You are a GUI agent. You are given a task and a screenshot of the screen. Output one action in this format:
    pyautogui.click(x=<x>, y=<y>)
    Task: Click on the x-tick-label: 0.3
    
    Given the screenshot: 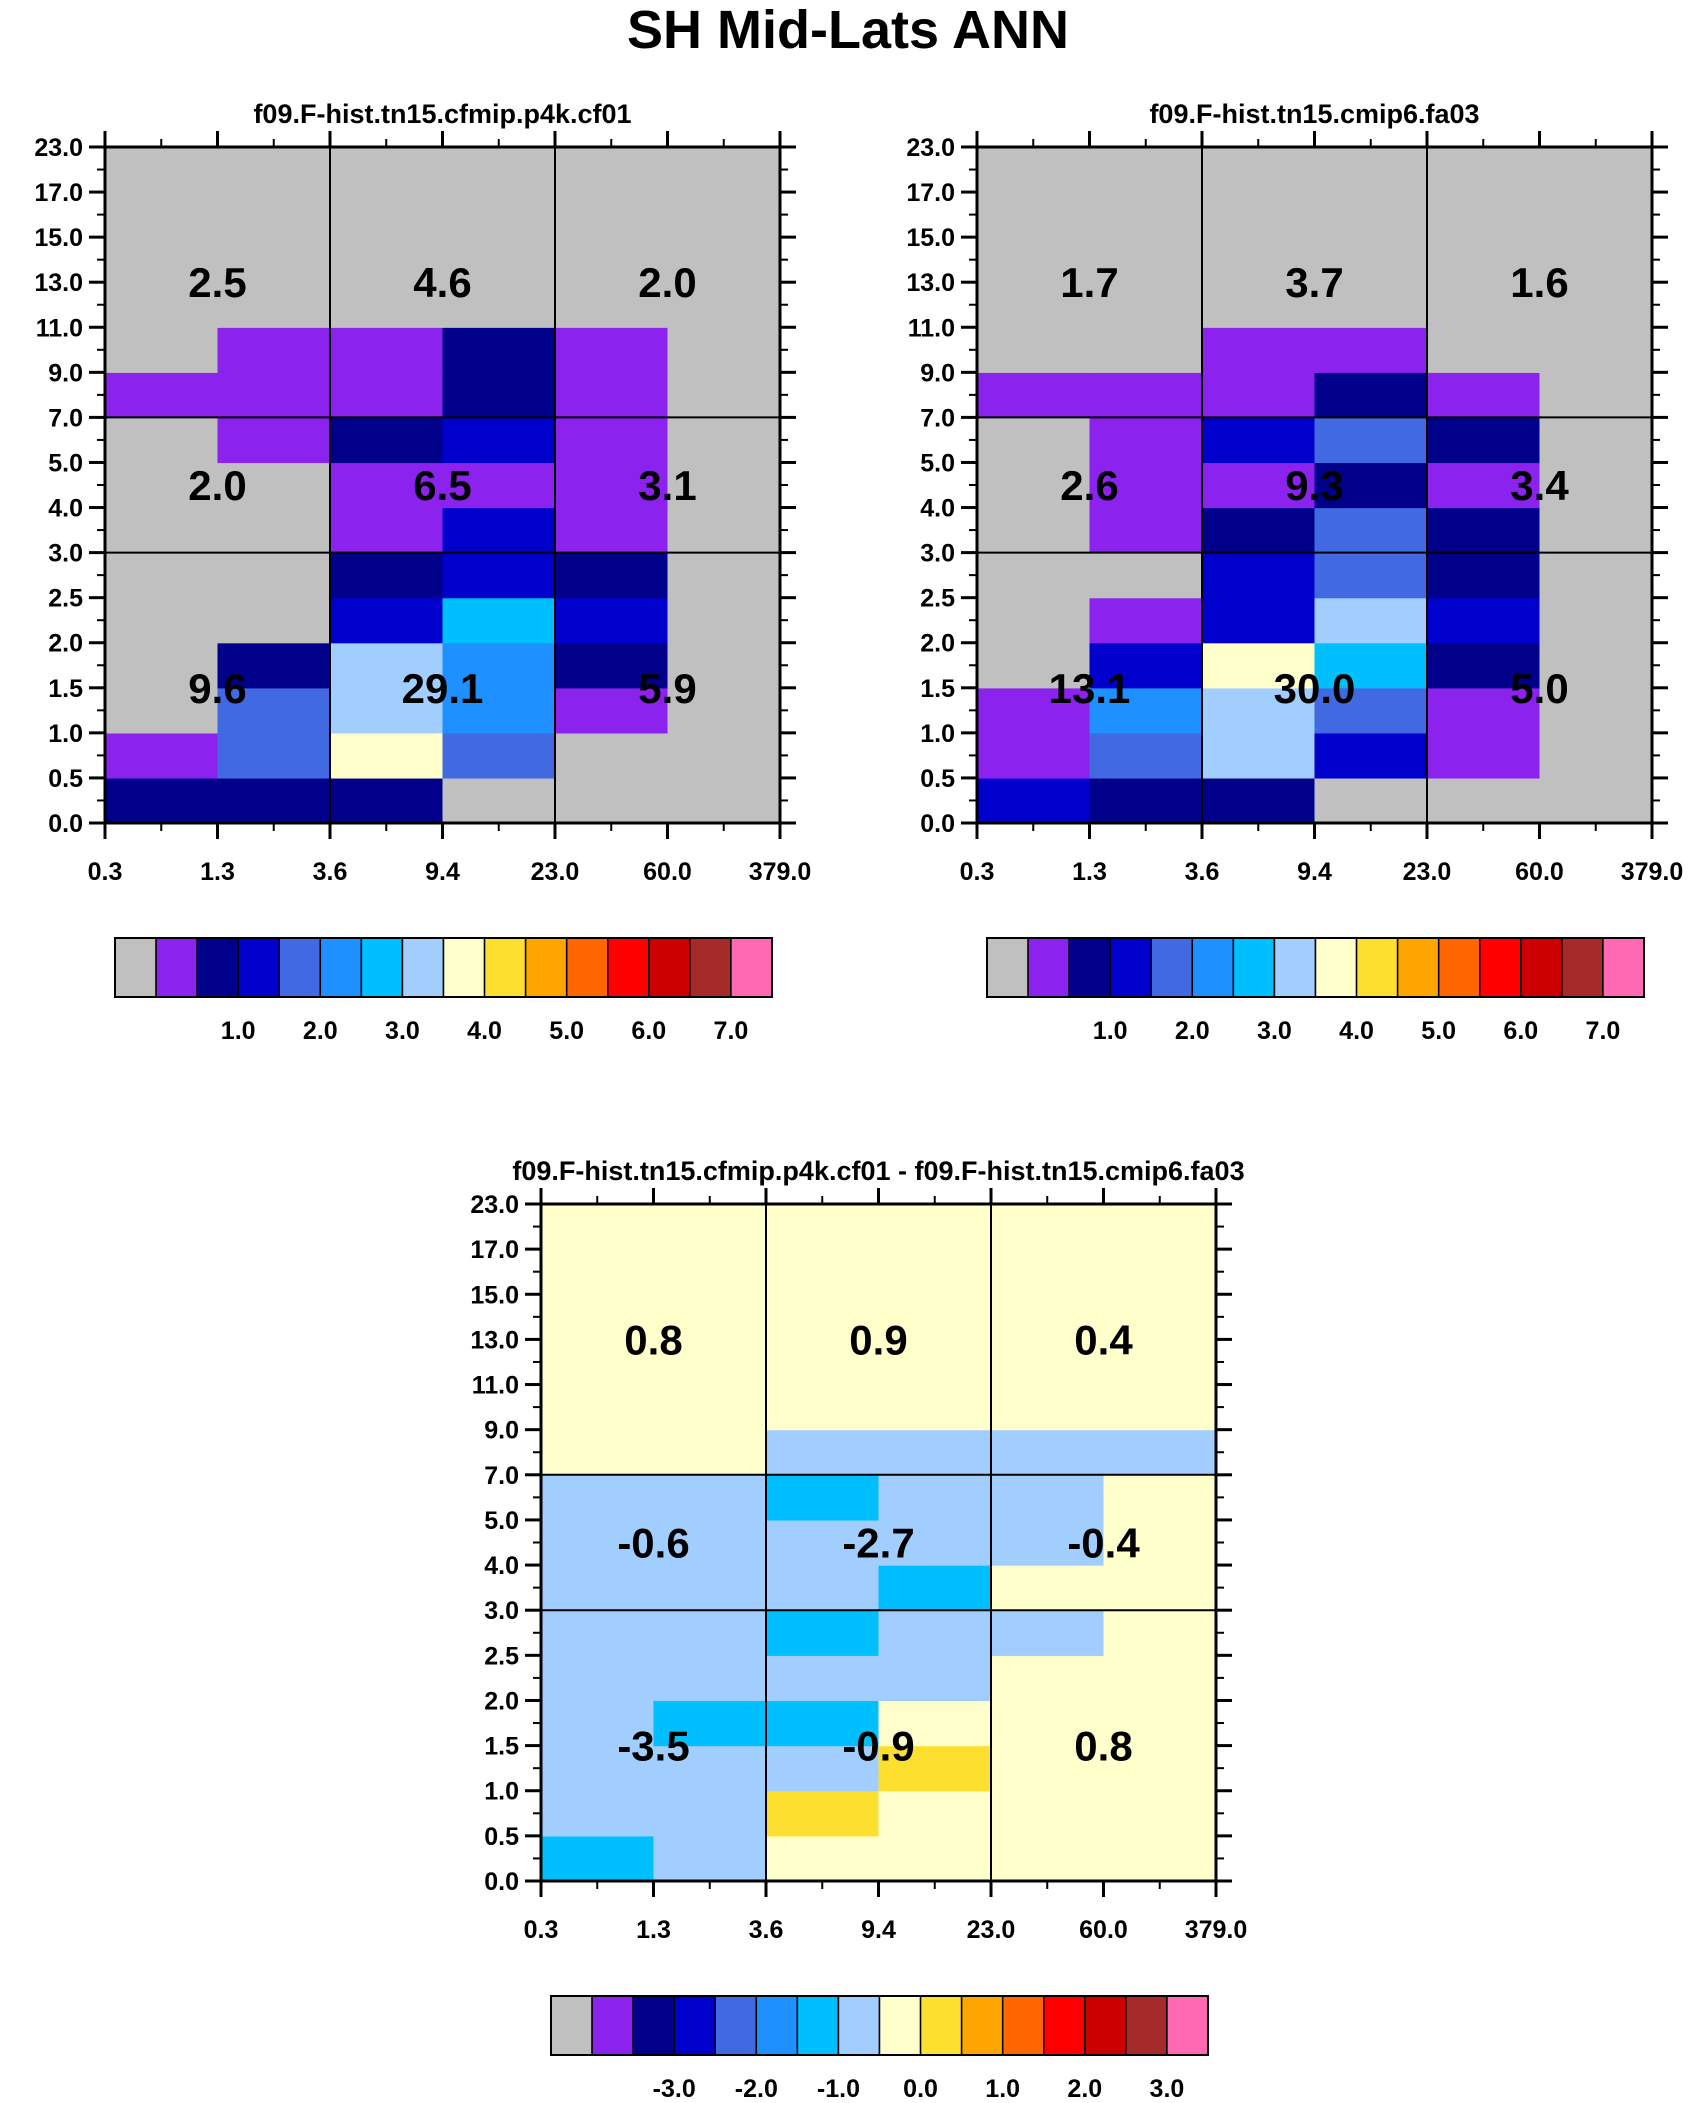 What is the action you would take?
    pyautogui.click(x=977, y=872)
    